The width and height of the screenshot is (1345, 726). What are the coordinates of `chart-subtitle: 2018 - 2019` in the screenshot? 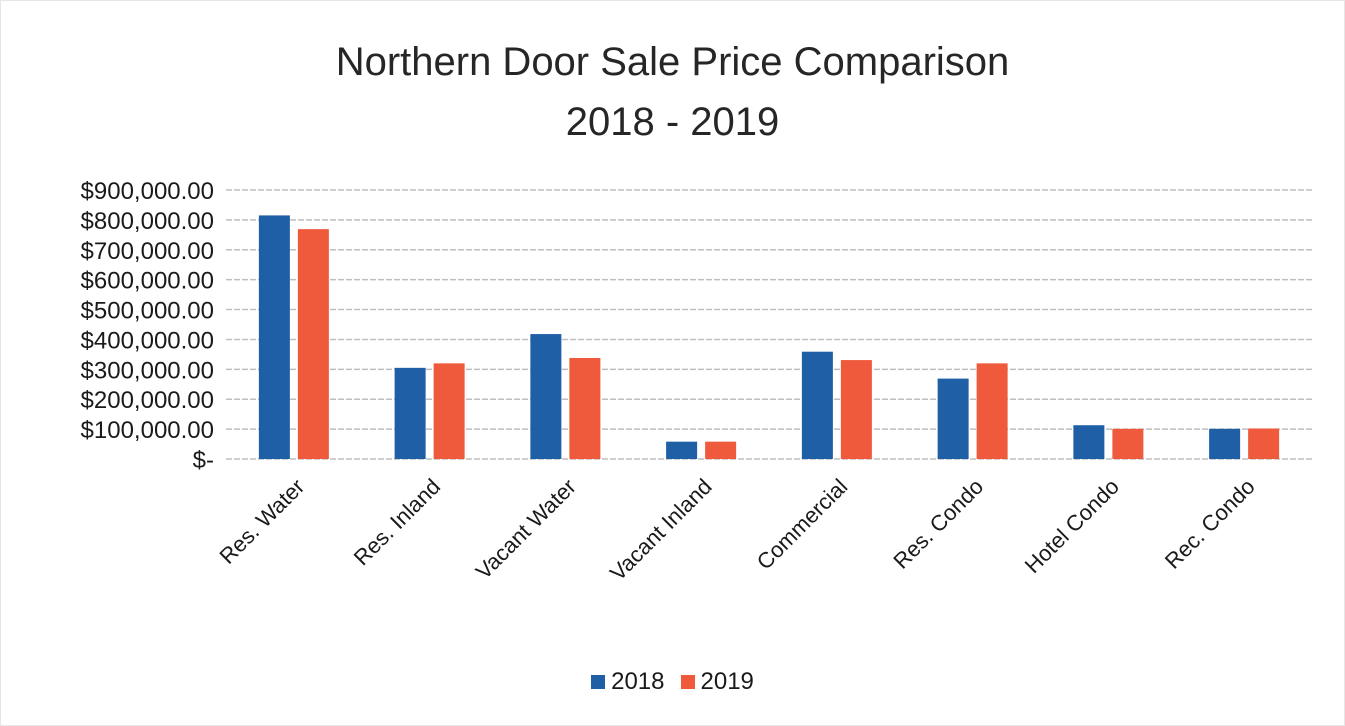 It's located at (672, 122).